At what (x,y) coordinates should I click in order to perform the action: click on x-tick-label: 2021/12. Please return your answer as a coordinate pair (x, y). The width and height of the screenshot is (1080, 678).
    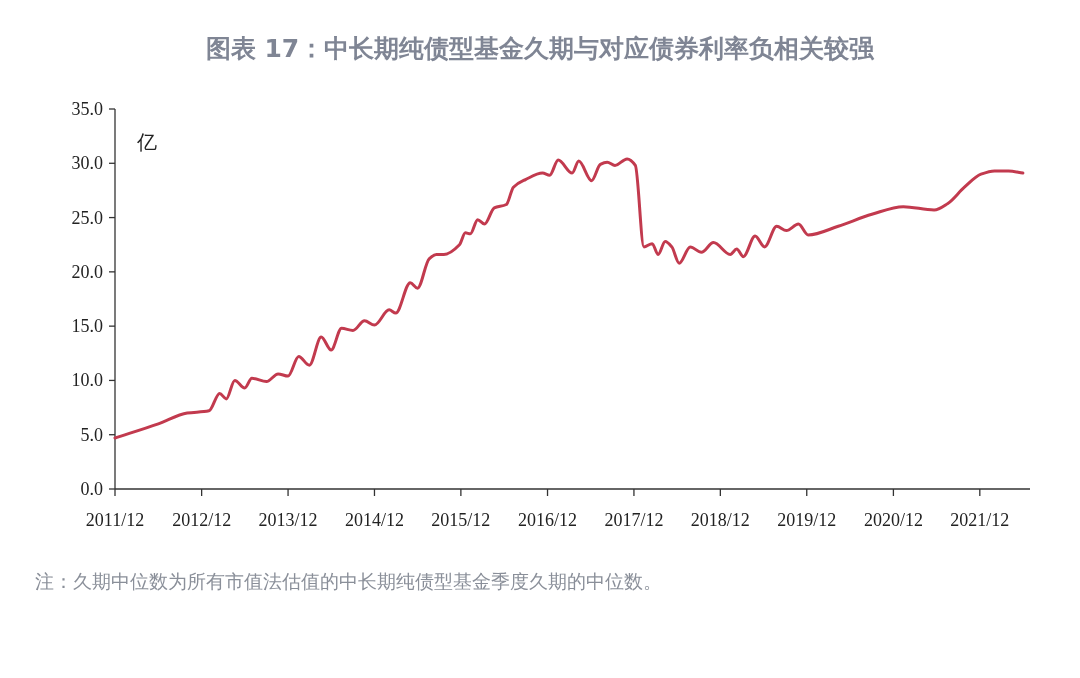
    Looking at the image, I should click on (980, 520).